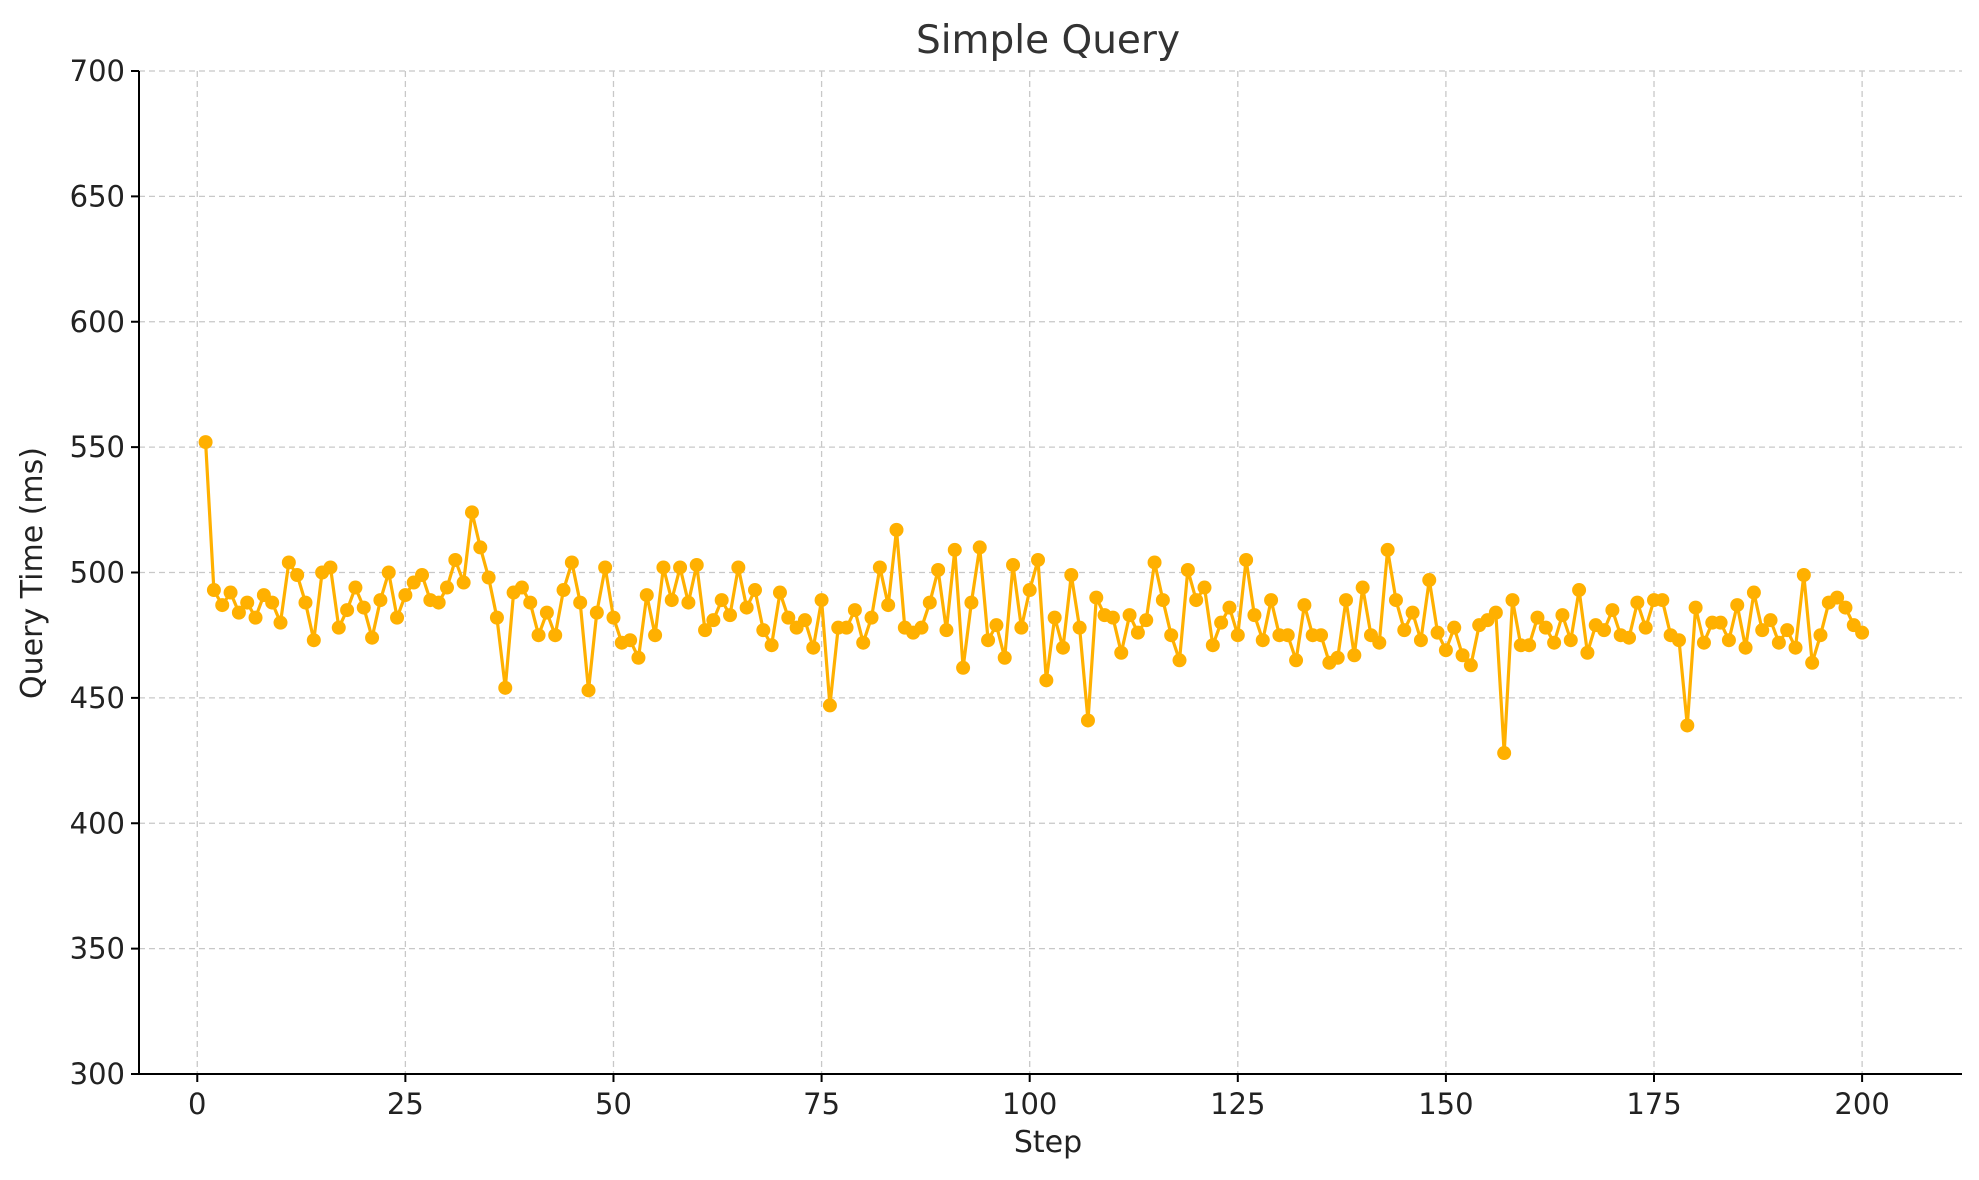 The image size is (1979, 1180). What do you see at coordinates (97, 823) in the screenshot?
I see `y-tick-label: 400` at bounding box center [97, 823].